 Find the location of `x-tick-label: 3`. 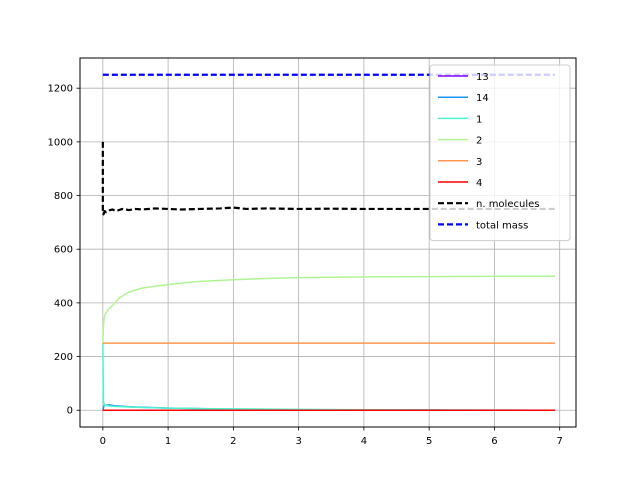

x-tick-label: 3 is located at coordinates (298, 441).